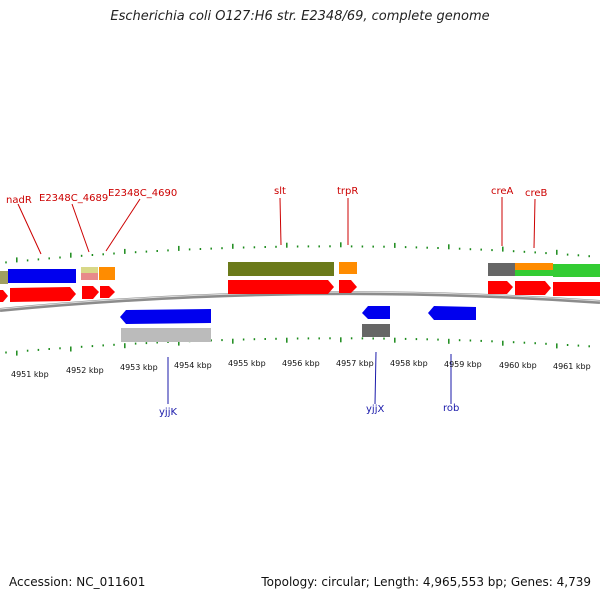 The height and width of the screenshot is (600, 600). I want to click on gene-label-rob: rob, so click(451, 408).